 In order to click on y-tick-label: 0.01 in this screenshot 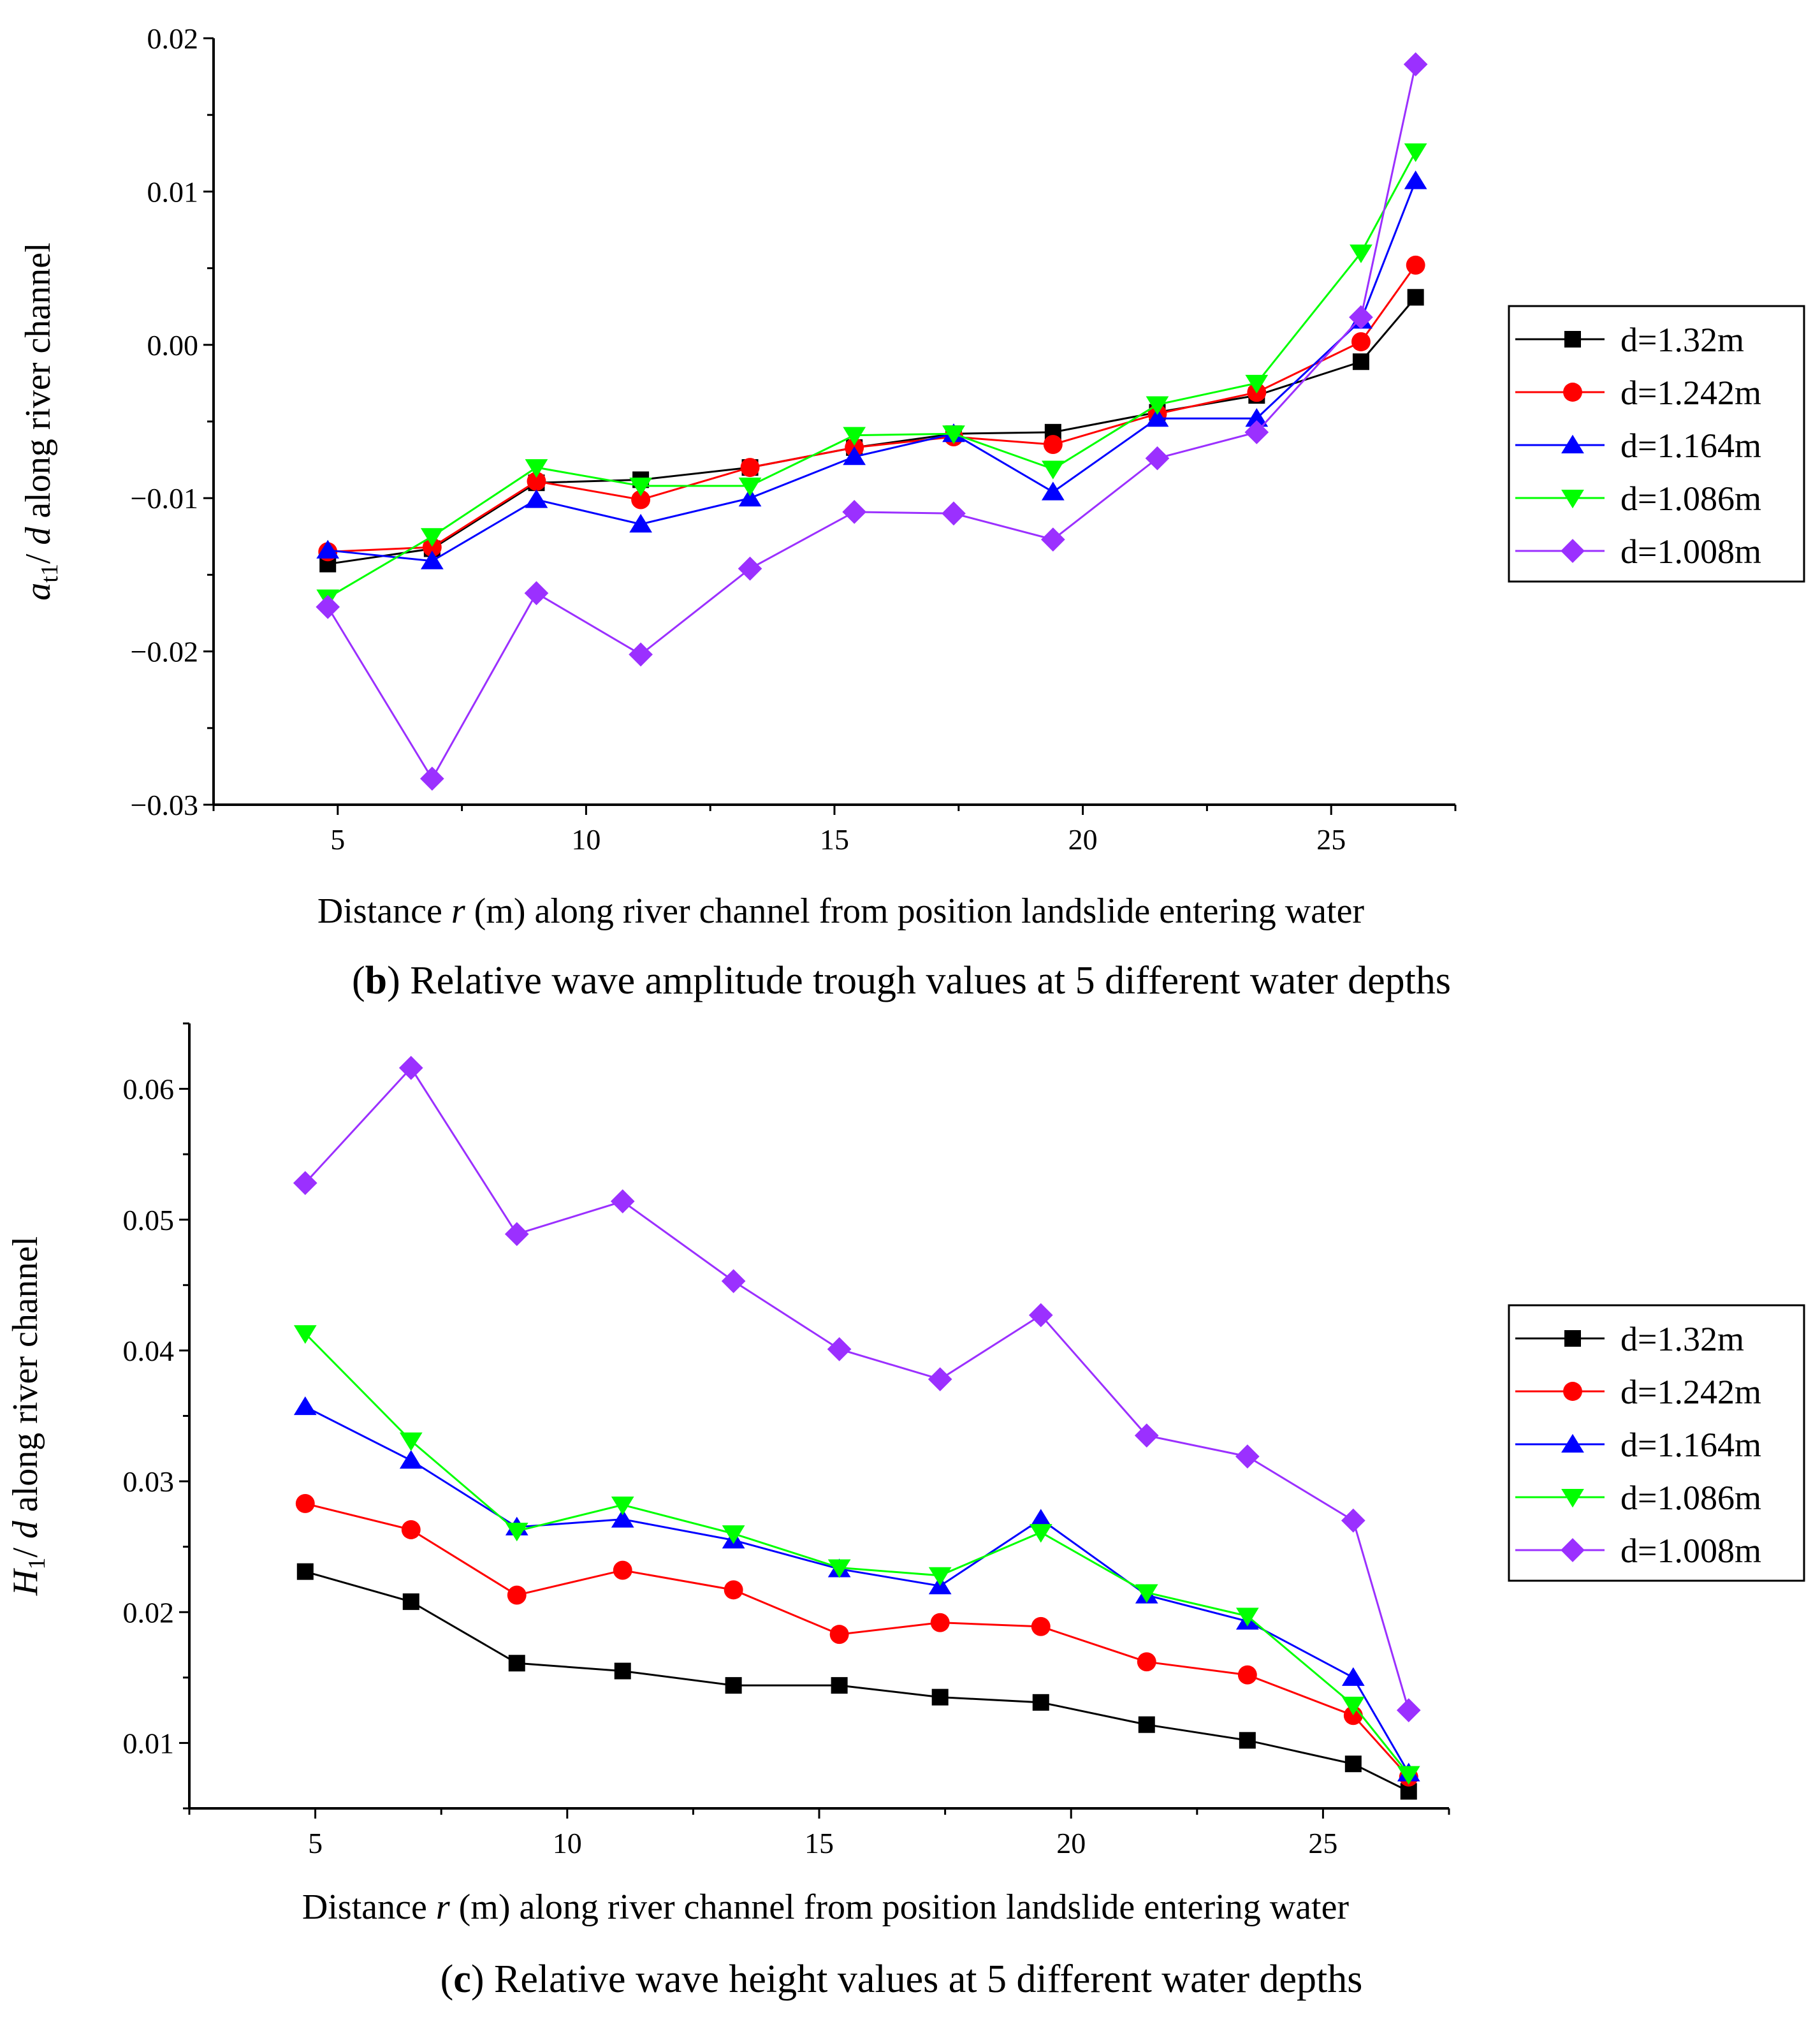, I will do `click(149, 1743)`.